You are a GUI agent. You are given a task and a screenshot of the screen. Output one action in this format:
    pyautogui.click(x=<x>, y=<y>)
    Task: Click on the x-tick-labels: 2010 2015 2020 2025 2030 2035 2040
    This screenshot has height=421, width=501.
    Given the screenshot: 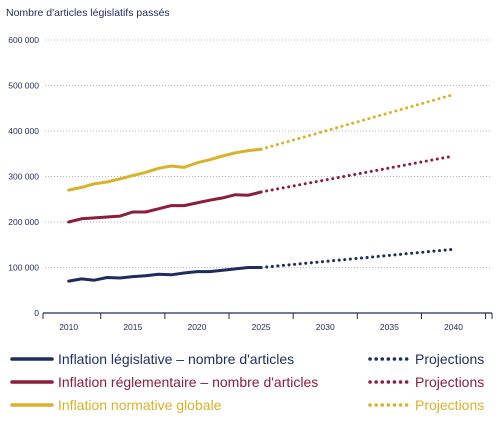 What is the action you would take?
    pyautogui.click(x=261, y=327)
    